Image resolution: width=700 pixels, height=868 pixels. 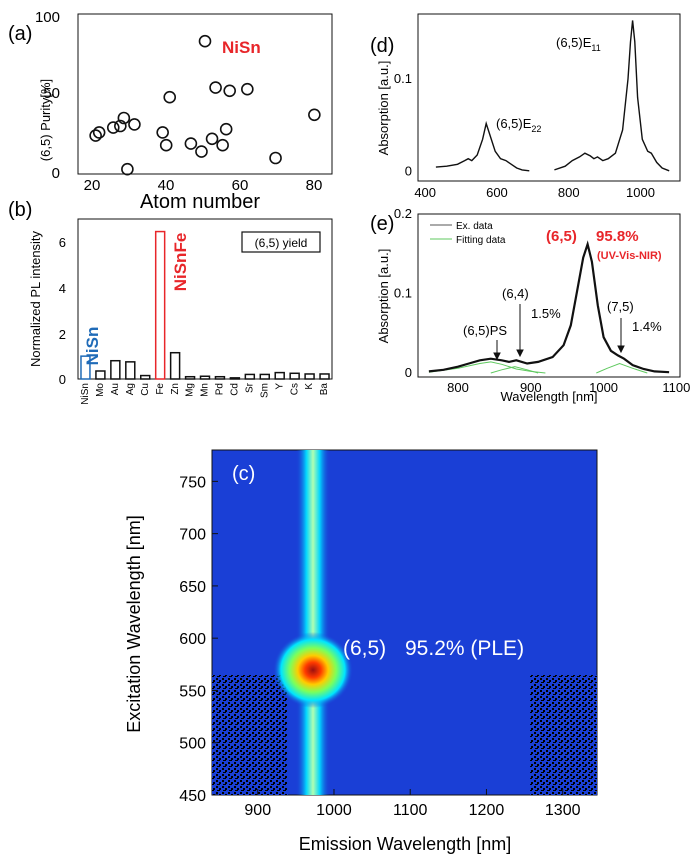 I want to click on bar-label-mn: Mn, so click(x=205, y=390).